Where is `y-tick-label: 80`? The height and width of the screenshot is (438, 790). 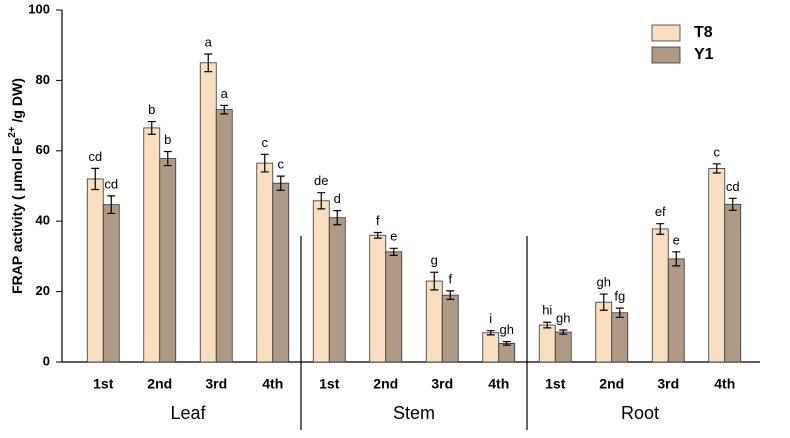
y-tick-label: 80 is located at coordinates (43, 79).